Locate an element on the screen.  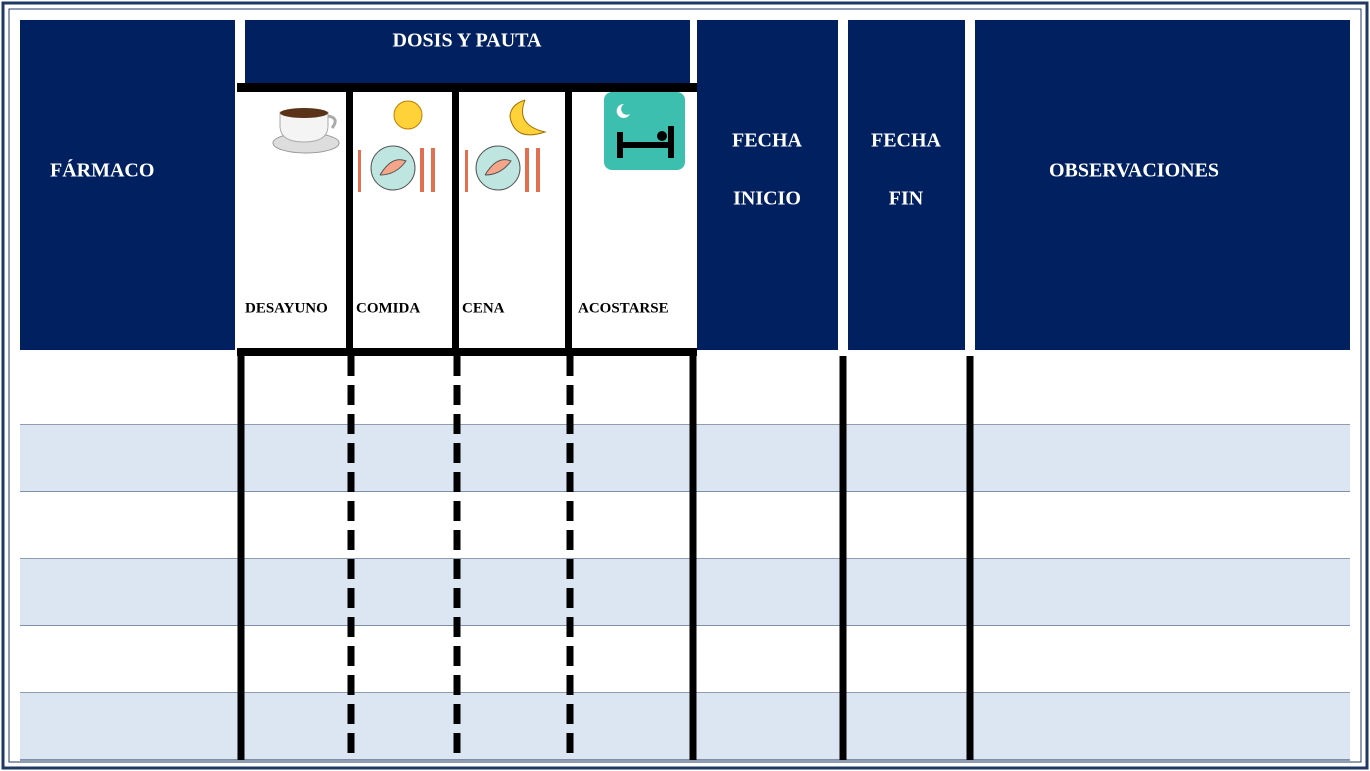
dose-time-label: CENA is located at coordinates (483, 308).